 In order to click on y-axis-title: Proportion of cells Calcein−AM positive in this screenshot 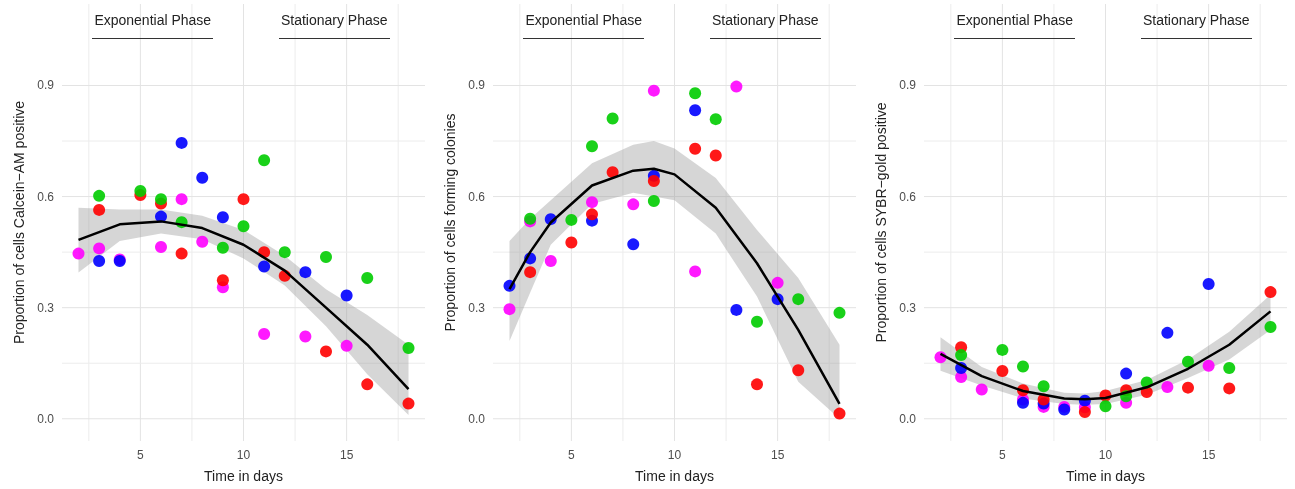, I will do `click(19, 222)`.